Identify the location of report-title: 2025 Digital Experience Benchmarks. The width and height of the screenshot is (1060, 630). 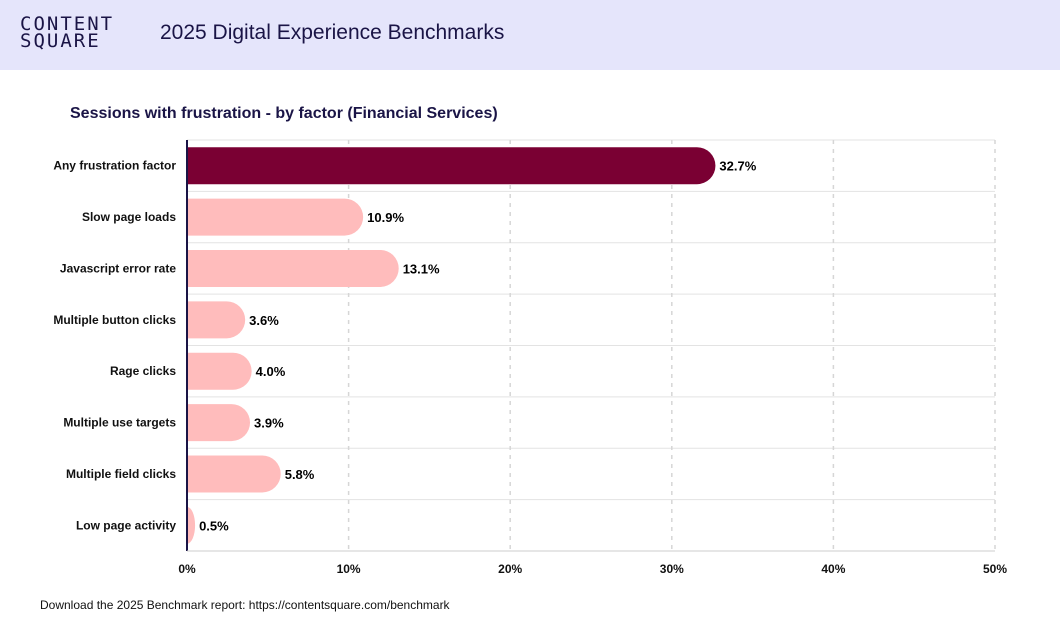
(332, 32).